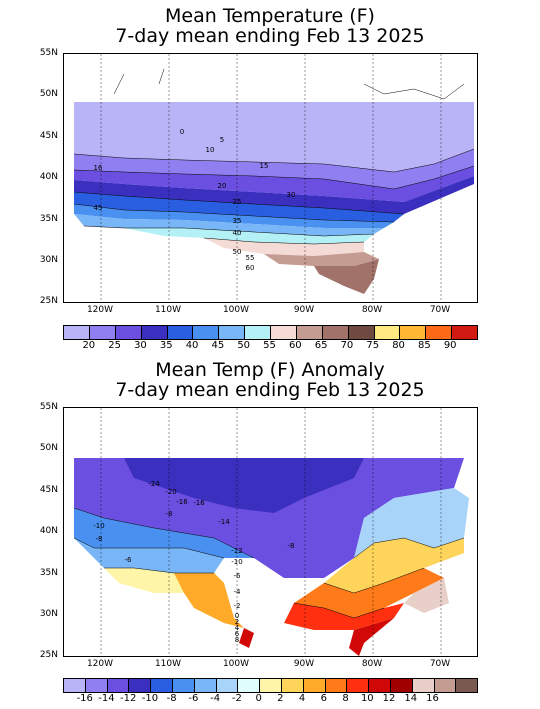  Describe the element at coordinates (424, 345) in the screenshot. I see `colorbar-label: 85` at that location.